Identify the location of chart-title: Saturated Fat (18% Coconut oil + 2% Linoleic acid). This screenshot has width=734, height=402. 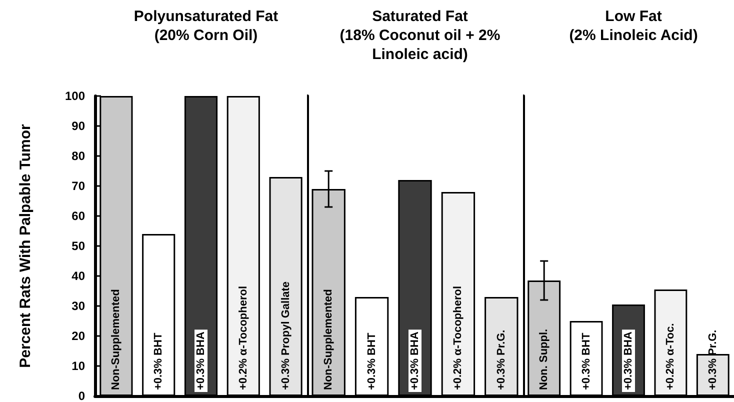
(420, 35).